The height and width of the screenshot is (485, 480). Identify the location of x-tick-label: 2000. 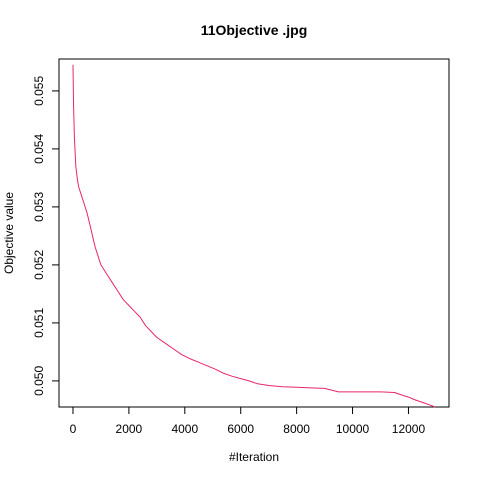
(129, 429).